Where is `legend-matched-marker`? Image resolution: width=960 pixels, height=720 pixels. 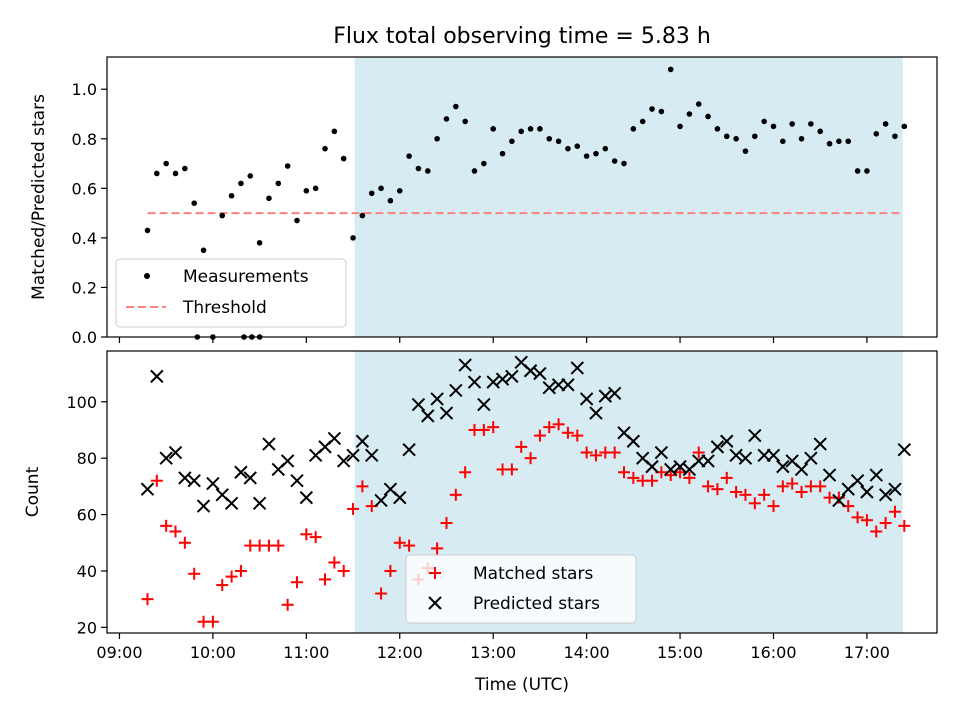
legend-matched-marker is located at coordinates (435, 573).